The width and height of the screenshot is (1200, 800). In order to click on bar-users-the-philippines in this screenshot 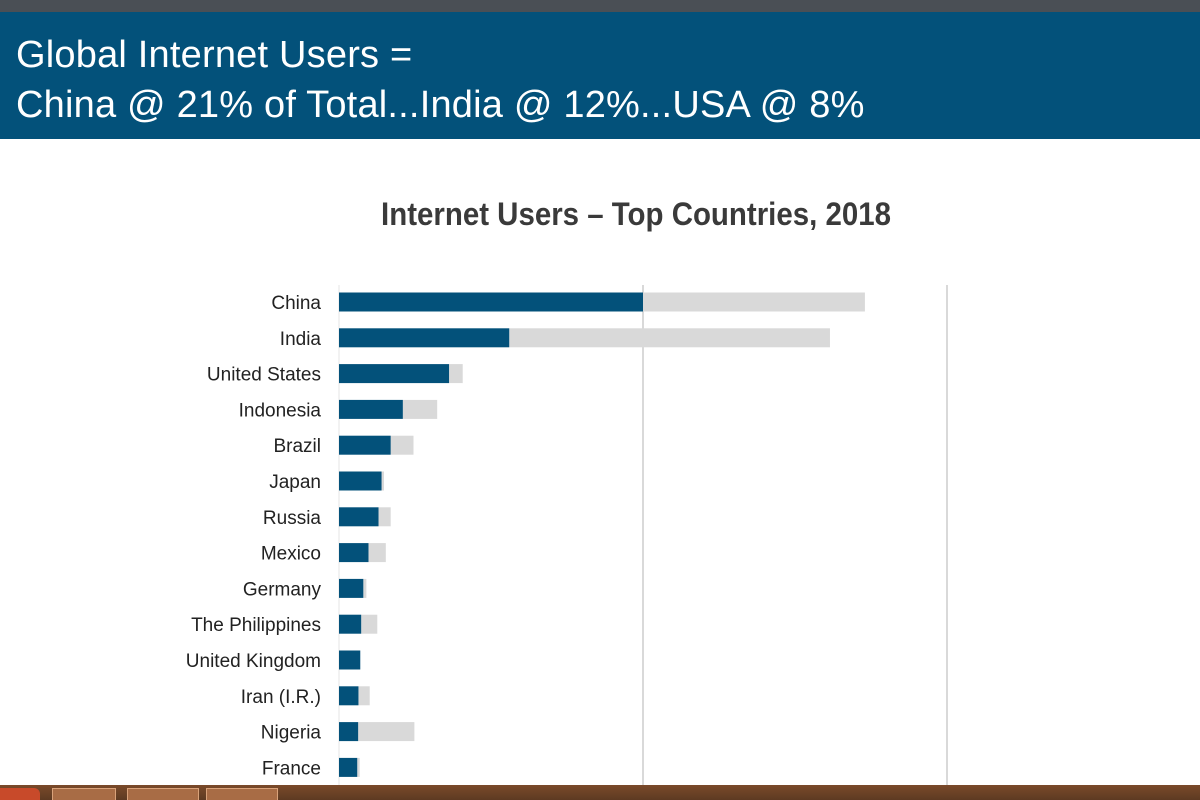, I will do `click(350, 624)`.